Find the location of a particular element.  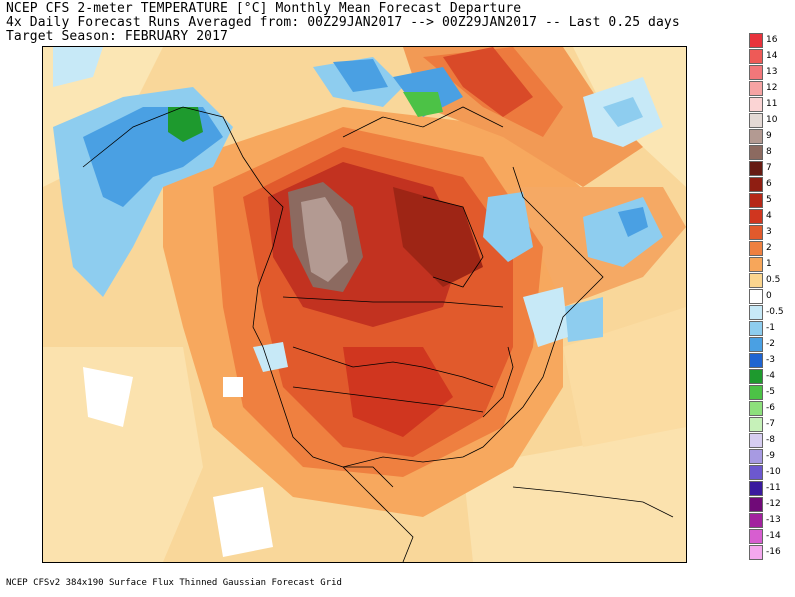

legend-entry: -11 is located at coordinates (772, 489).